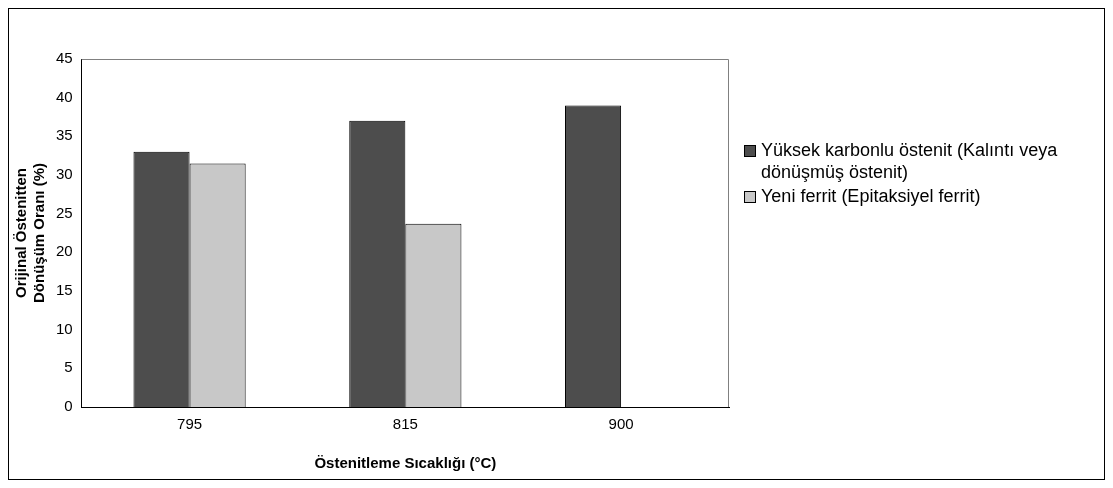  What do you see at coordinates (30, 233) in the screenshot?
I see `y-axis-title: Orijinal Östenitten Dönüşüm Oranı (%)` at bounding box center [30, 233].